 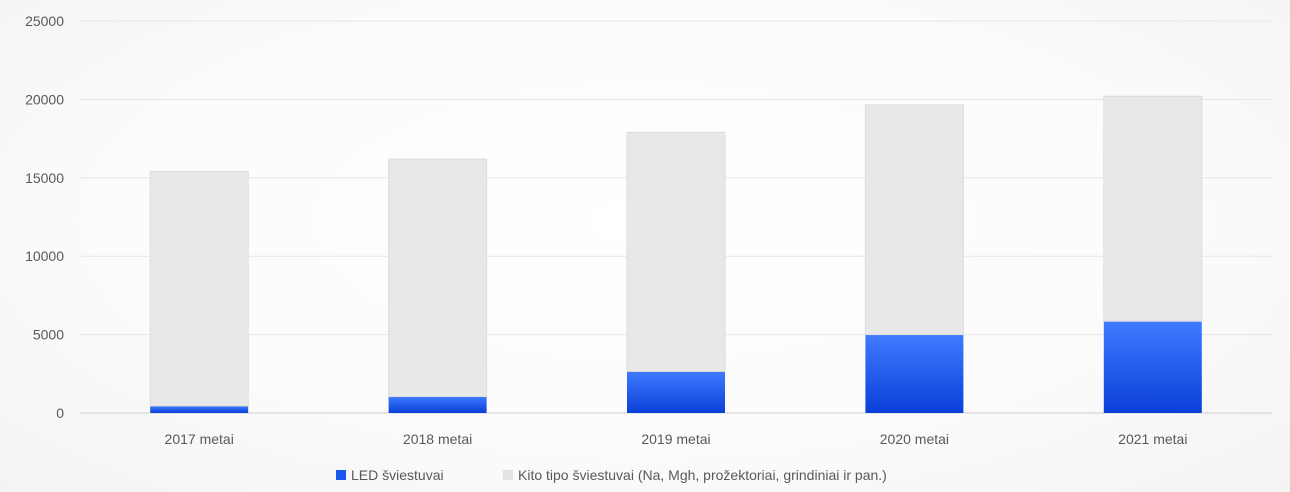 What do you see at coordinates (44, 256) in the screenshot?
I see `y-tick-label: 10000` at bounding box center [44, 256].